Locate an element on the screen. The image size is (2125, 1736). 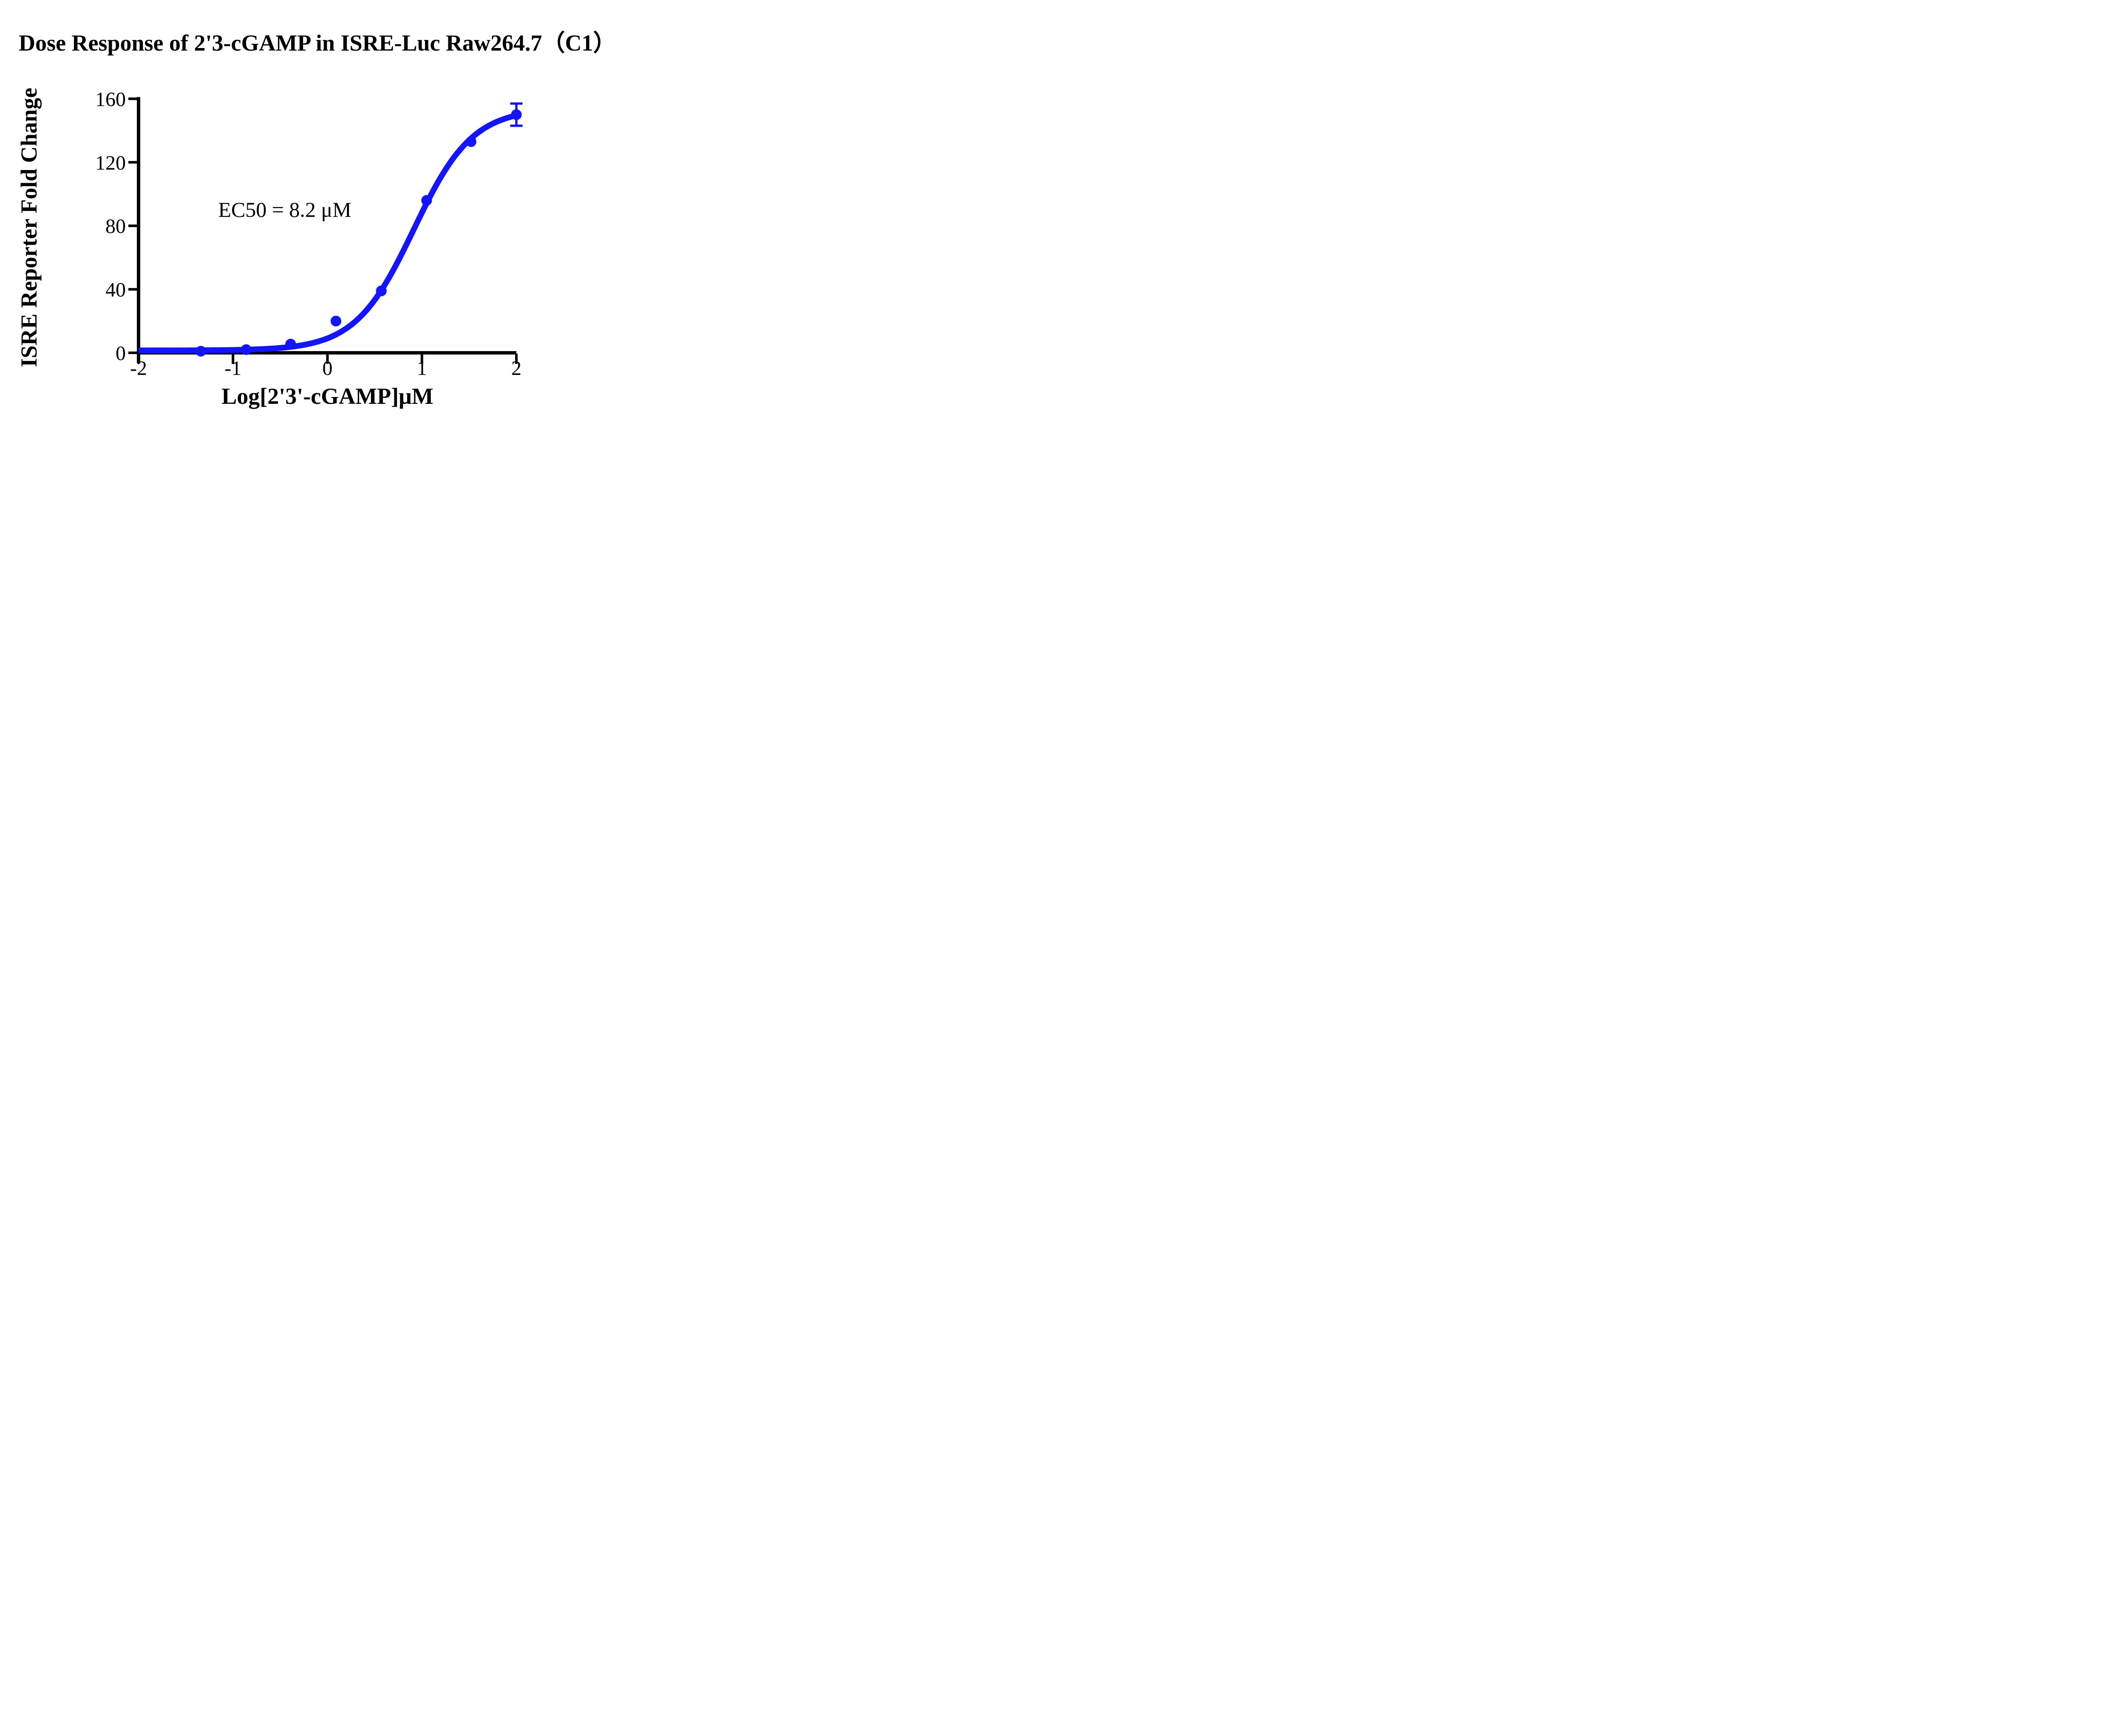
ec50-annotation: EC50 = 8.2 μM is located at coordinates (284, 210).